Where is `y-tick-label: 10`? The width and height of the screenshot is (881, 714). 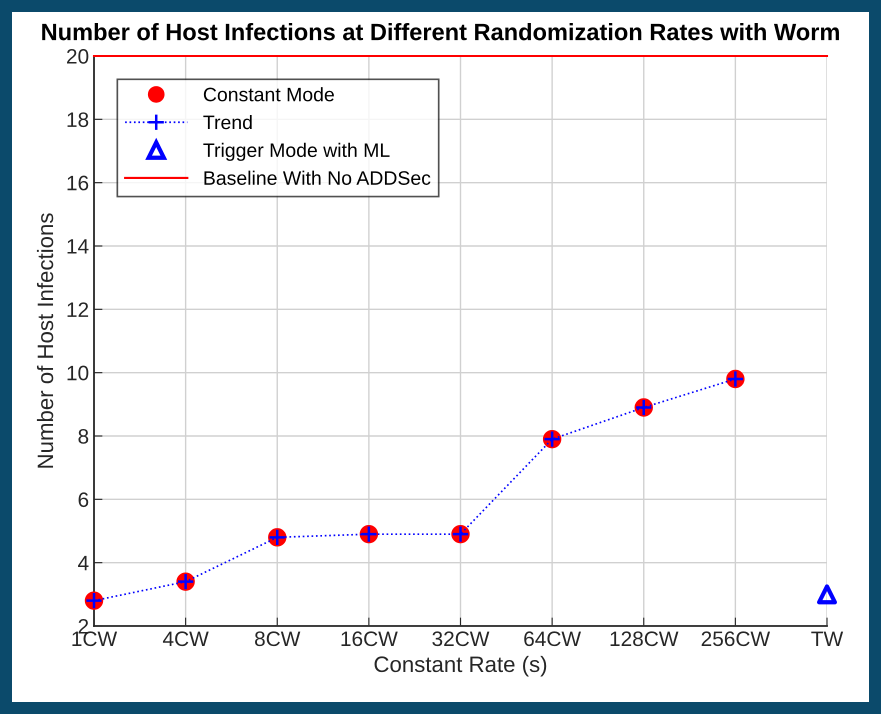 y-tick-label: 10 is located at coordinates (78, 373).